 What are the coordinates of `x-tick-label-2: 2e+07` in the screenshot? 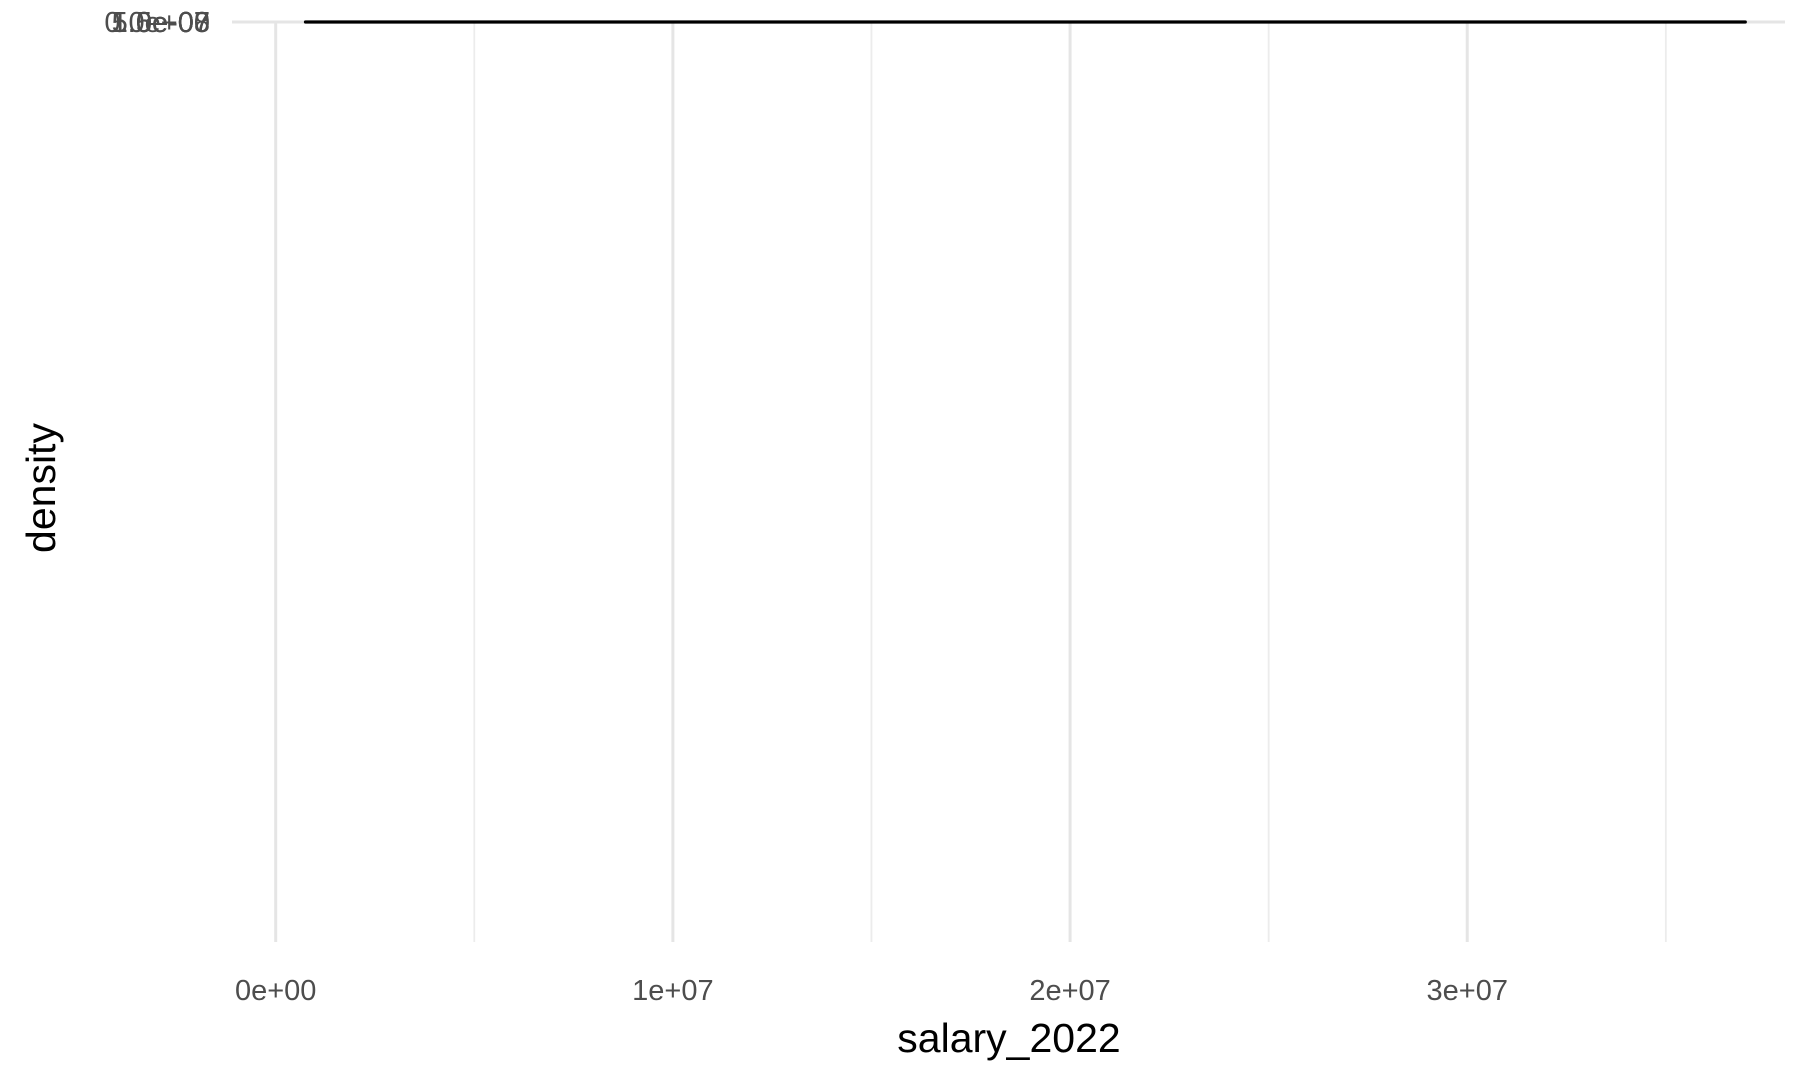 It's located at (1069, 991).